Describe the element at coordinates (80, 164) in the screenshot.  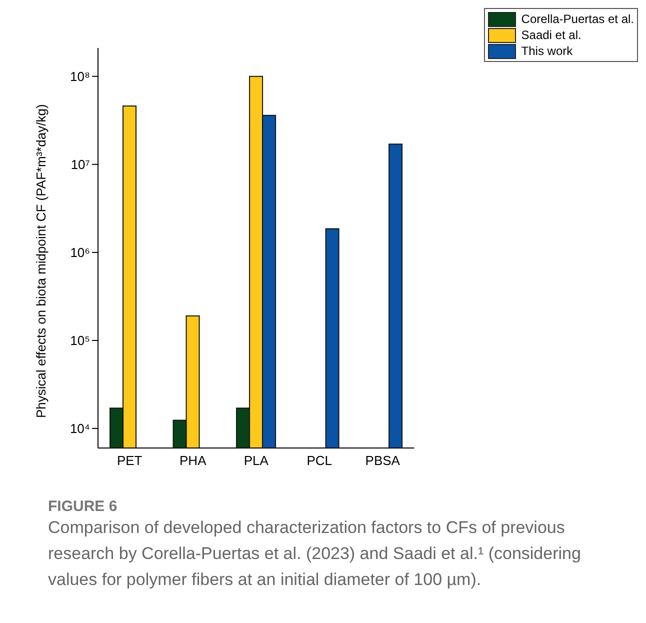
I see `y-tick-label: 10⁷` at that location.